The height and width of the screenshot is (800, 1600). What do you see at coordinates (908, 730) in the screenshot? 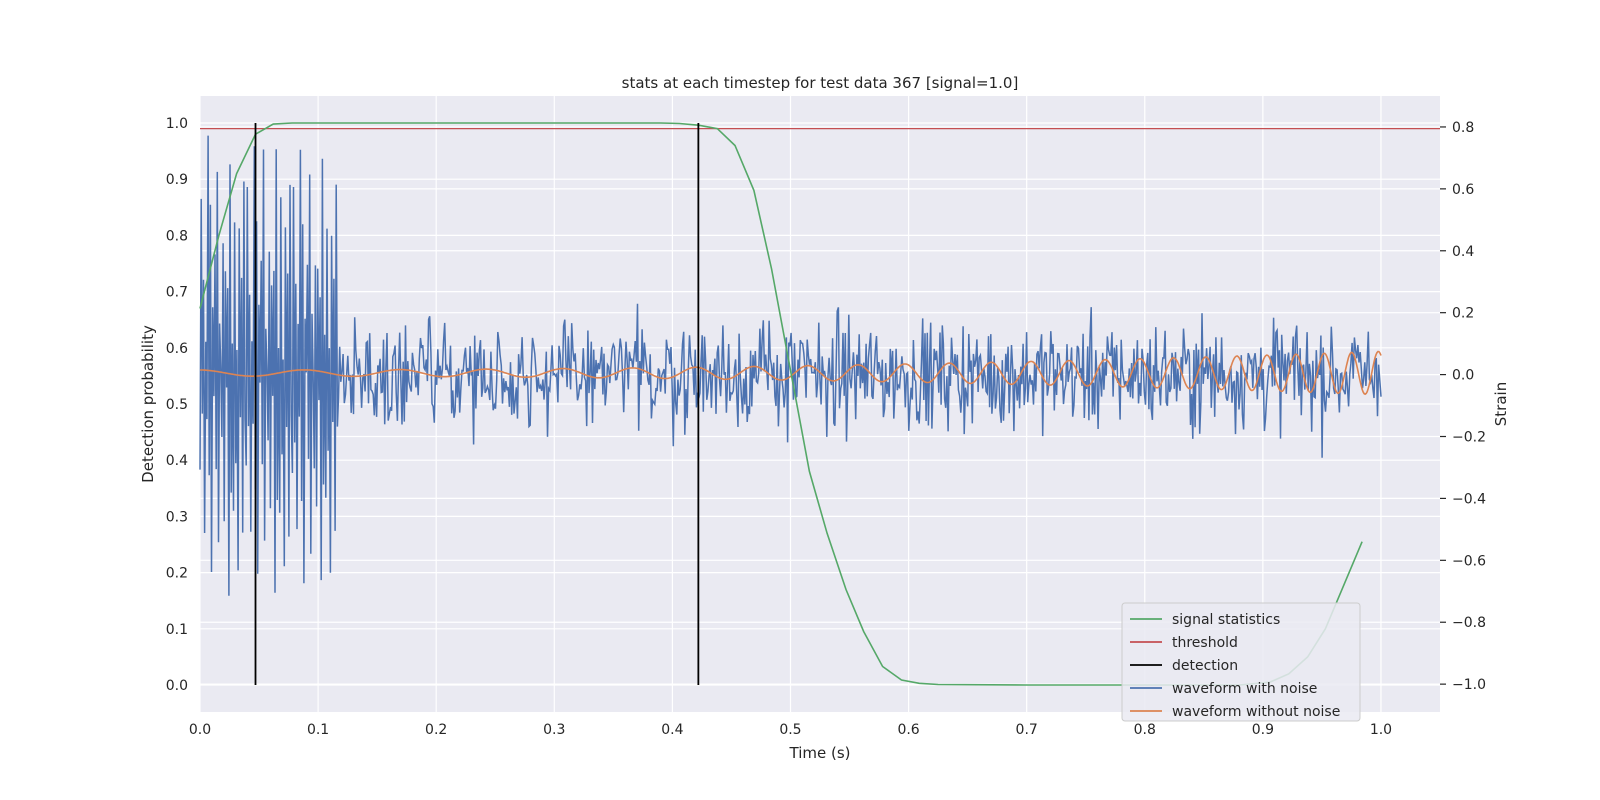
I see `x-tick-label: 0.6` at bounding box center [908, 730].